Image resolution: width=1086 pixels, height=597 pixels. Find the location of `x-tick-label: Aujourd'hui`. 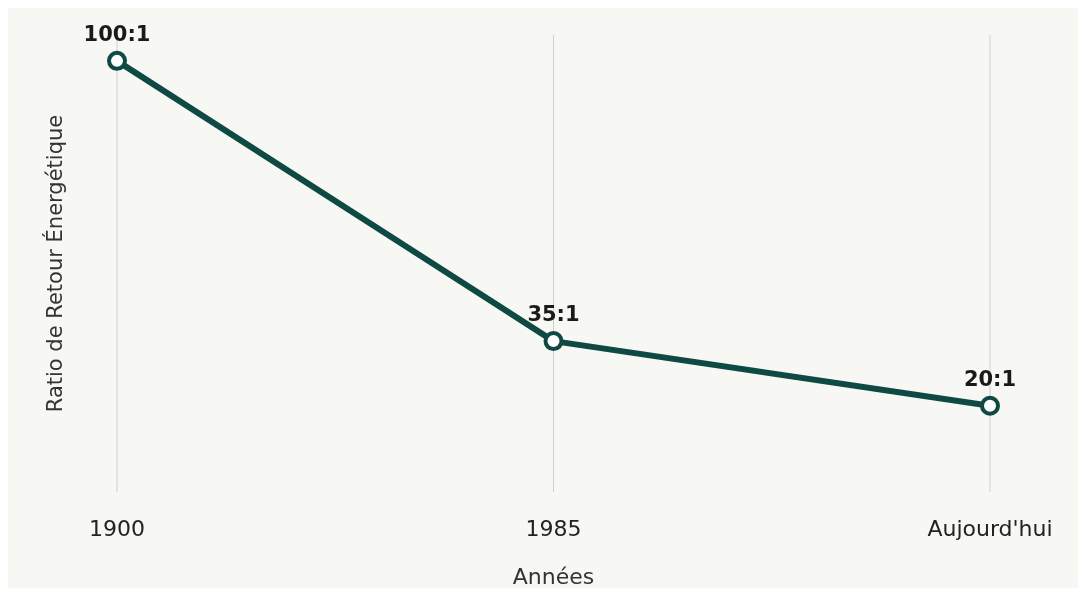

x-tick-label: Aujourd'hui is located at coordinates (990, 528).